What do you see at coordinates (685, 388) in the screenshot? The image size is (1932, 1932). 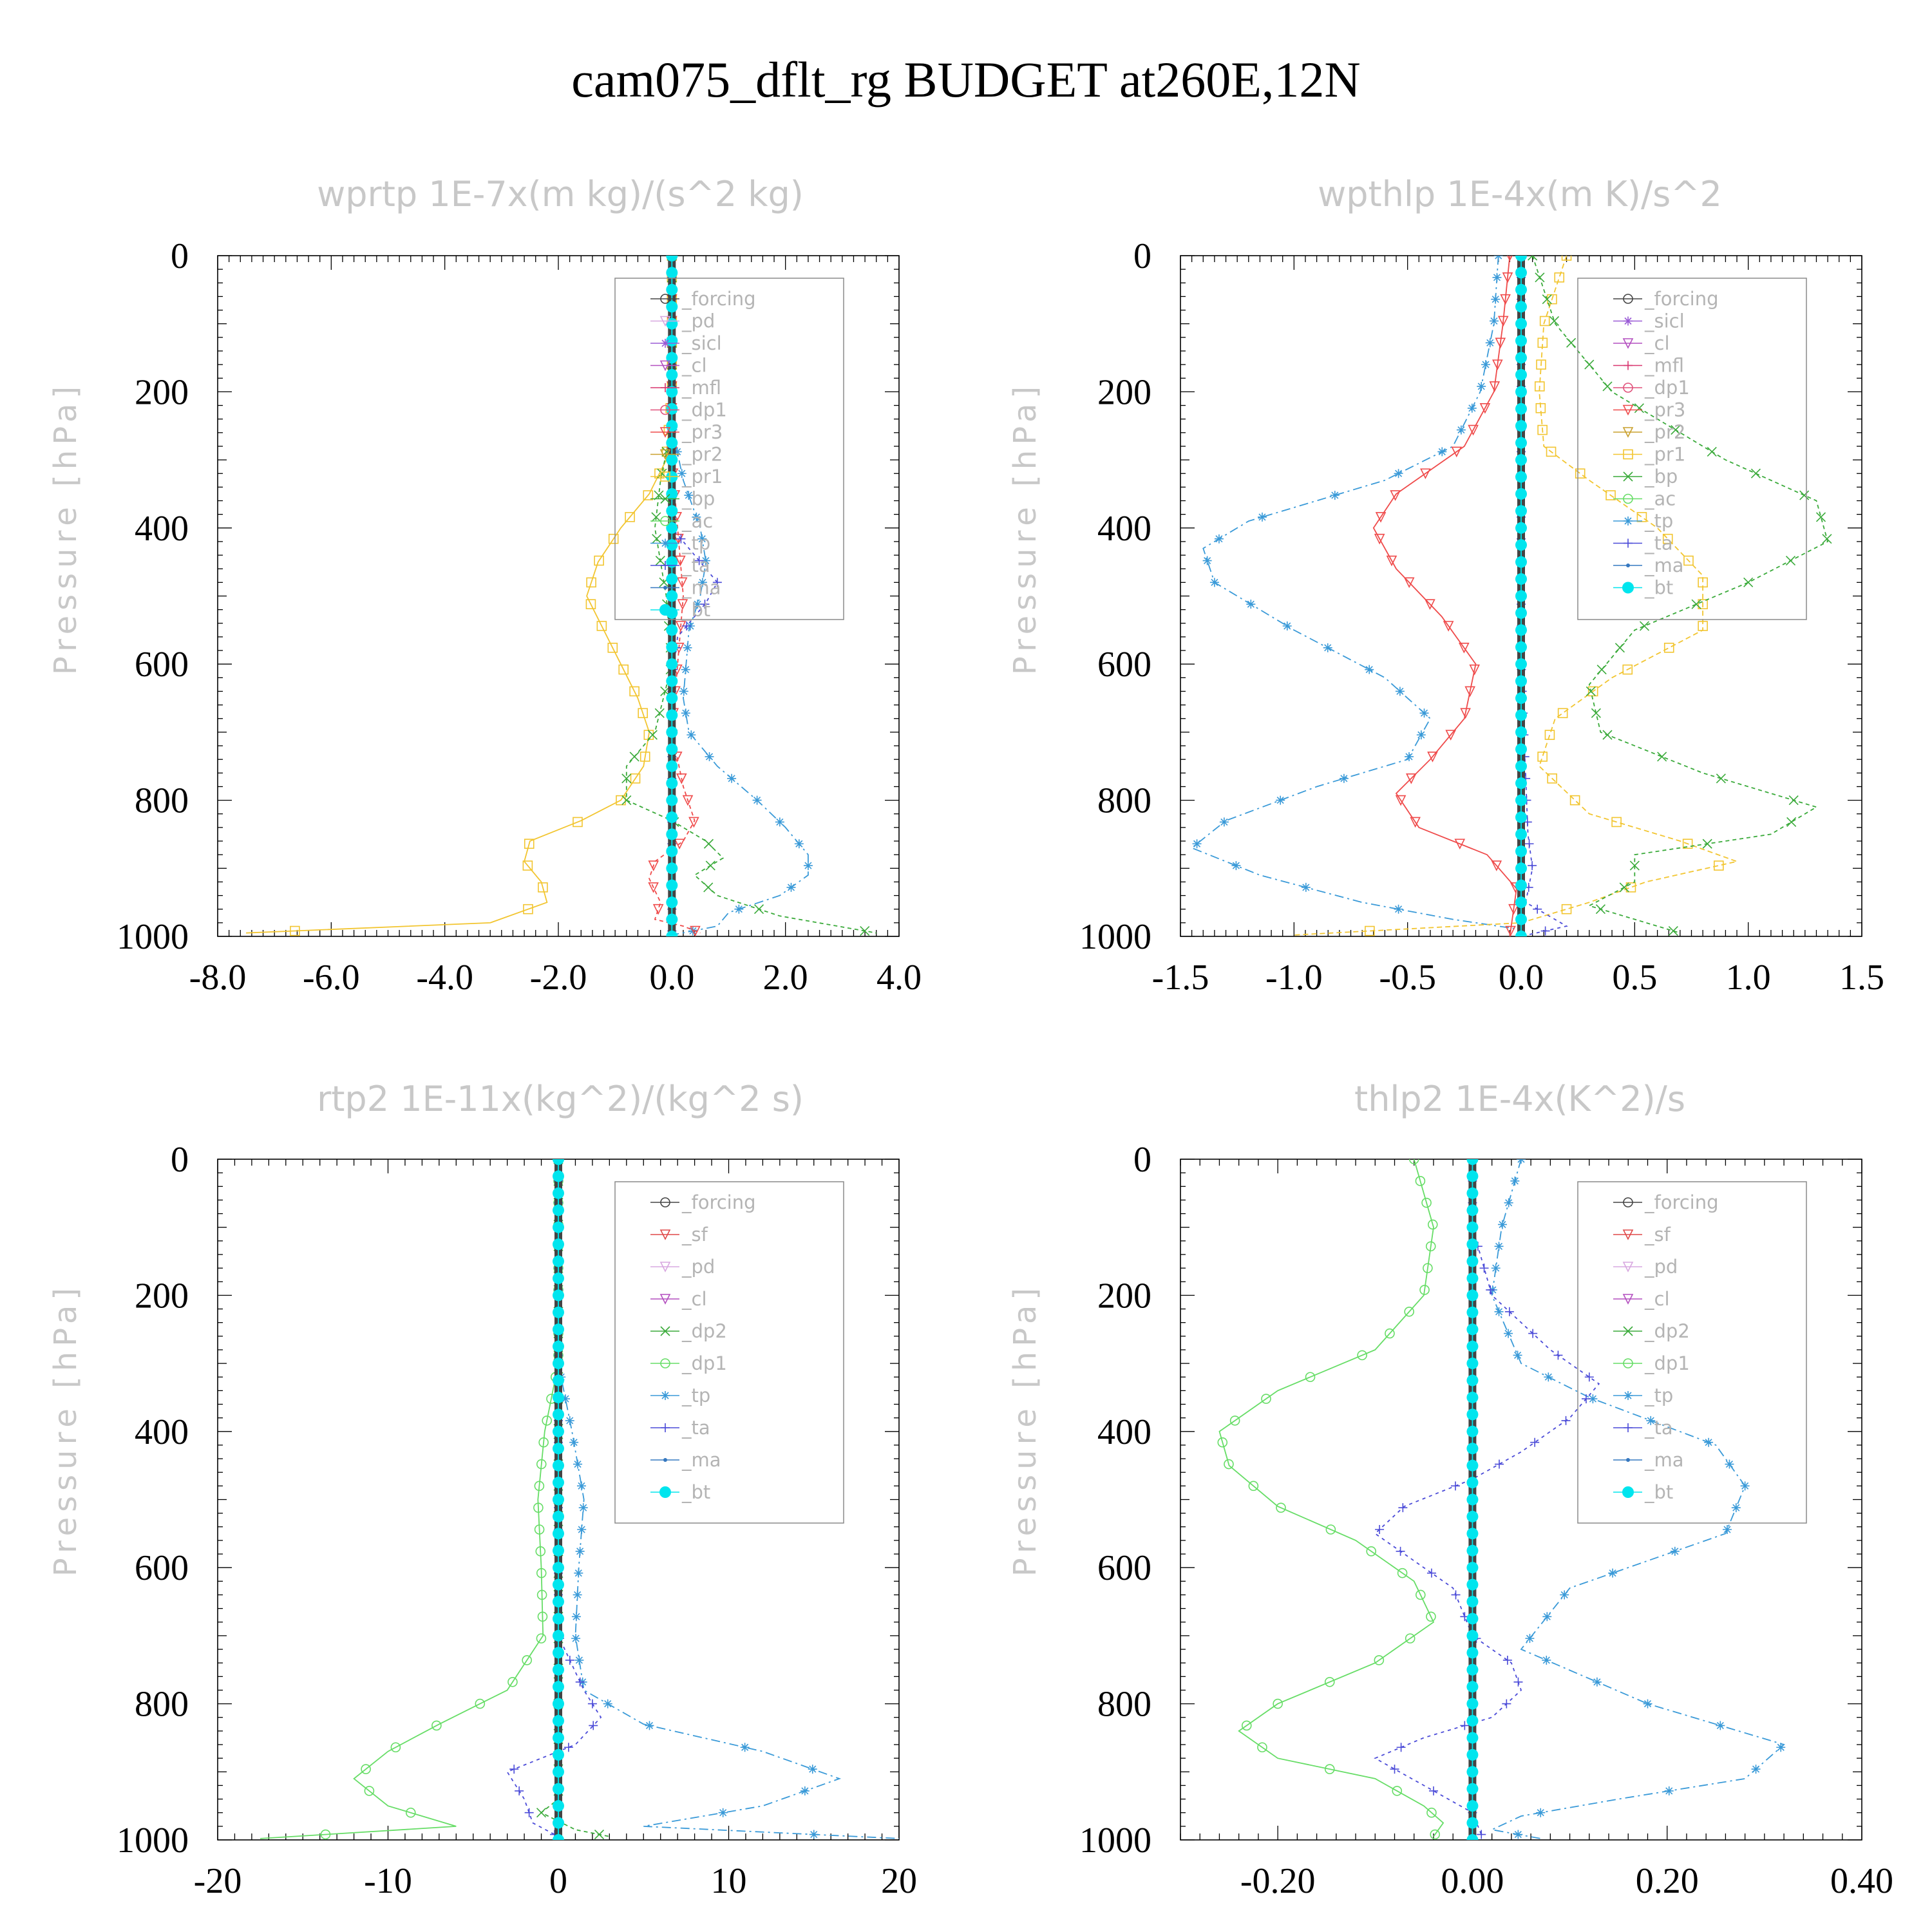 I see `legend-entry: _mfl` at bounding box center [685, 388].